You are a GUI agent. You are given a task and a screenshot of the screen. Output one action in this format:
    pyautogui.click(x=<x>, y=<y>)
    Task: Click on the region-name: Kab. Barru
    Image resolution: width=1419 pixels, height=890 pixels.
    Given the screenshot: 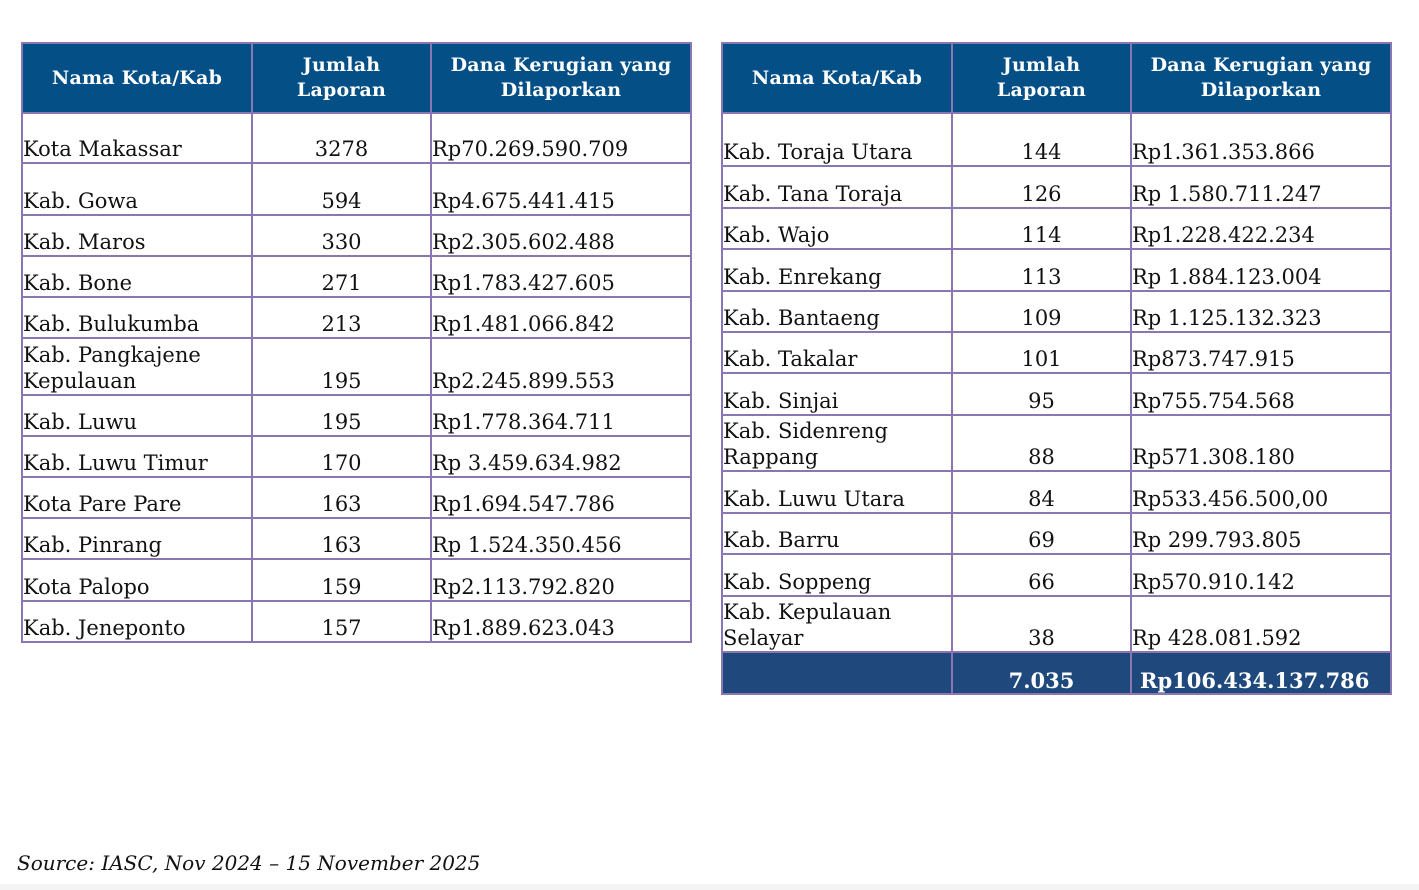 What is the action you would take?
    pyautogui.click(x=837, y=533)
    